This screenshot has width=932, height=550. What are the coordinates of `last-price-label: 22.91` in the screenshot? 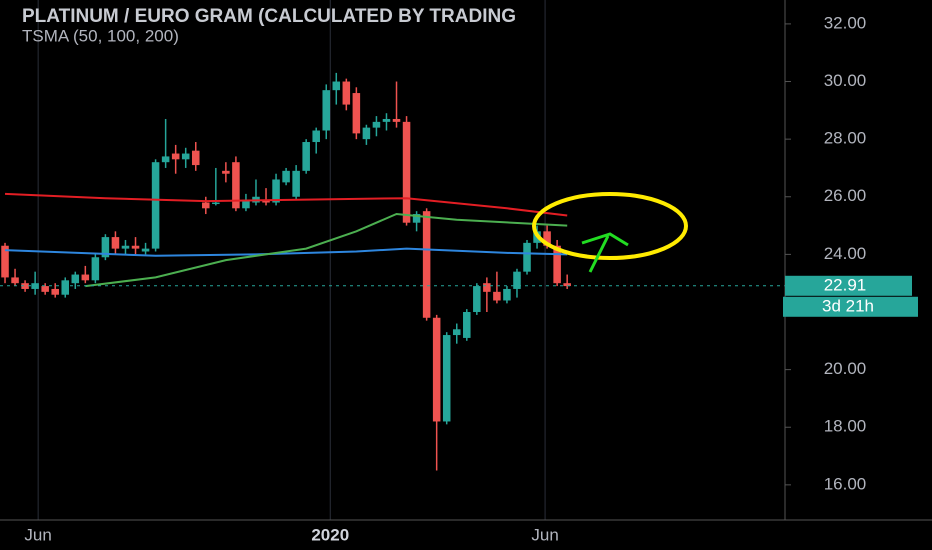 It's located at (845, 284).